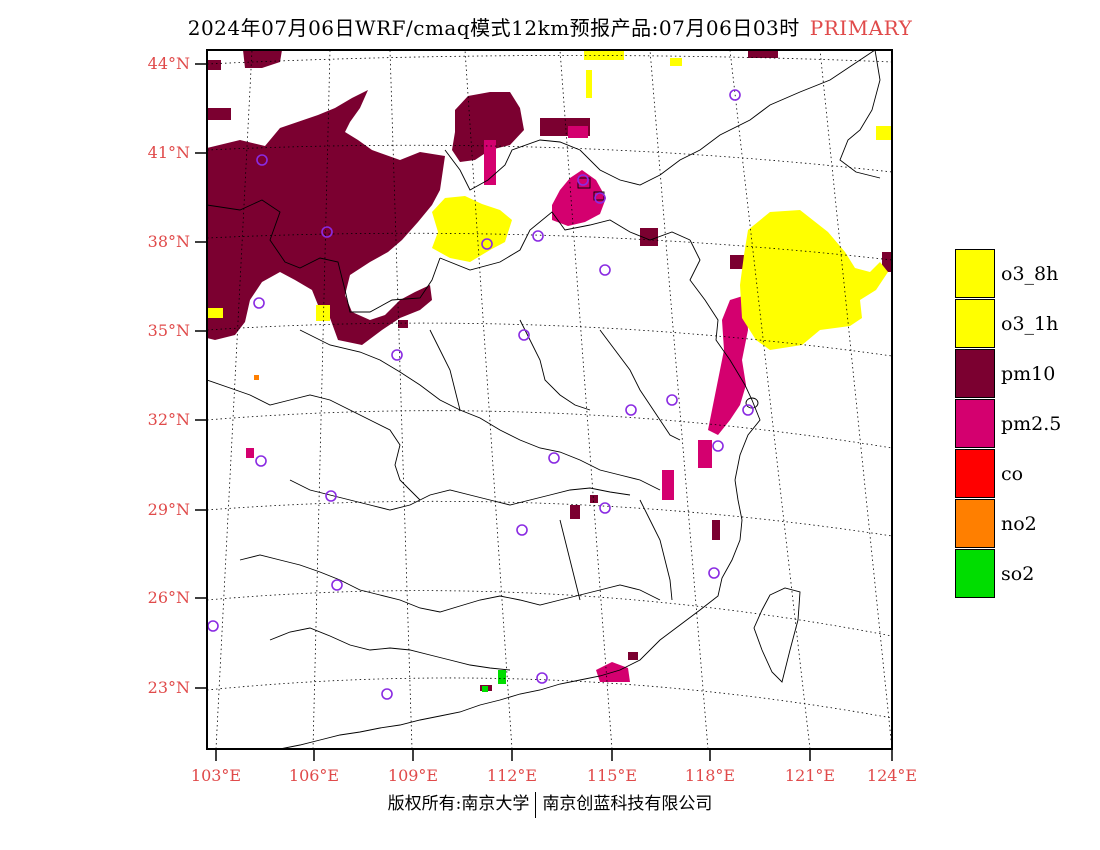 This screenshot has width=1100, height=850. What do you see at coordinates (413, 775) in the screenshot?
I see `lon-label-109: 109°E` at bounding box center [413, 775].